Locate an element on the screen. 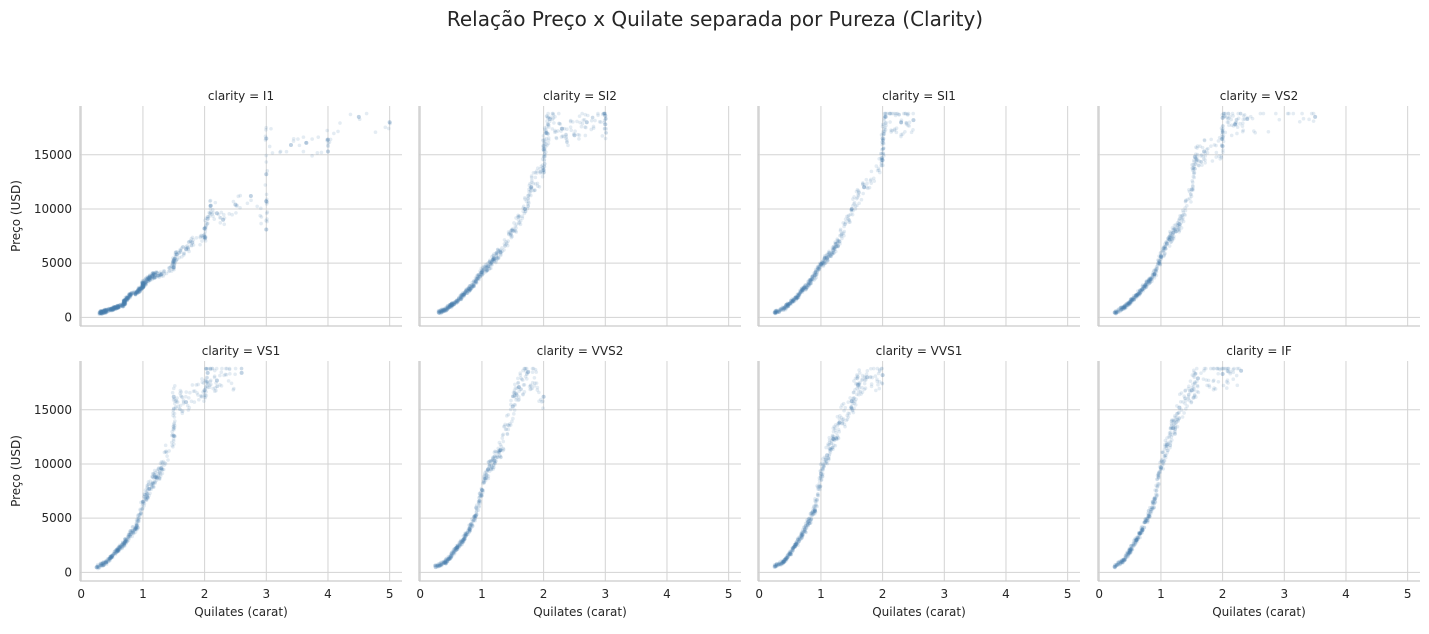 Image resolution: width=1429 pixels, height=634 pixels. scatter-points is located at coordinates (828, 467).